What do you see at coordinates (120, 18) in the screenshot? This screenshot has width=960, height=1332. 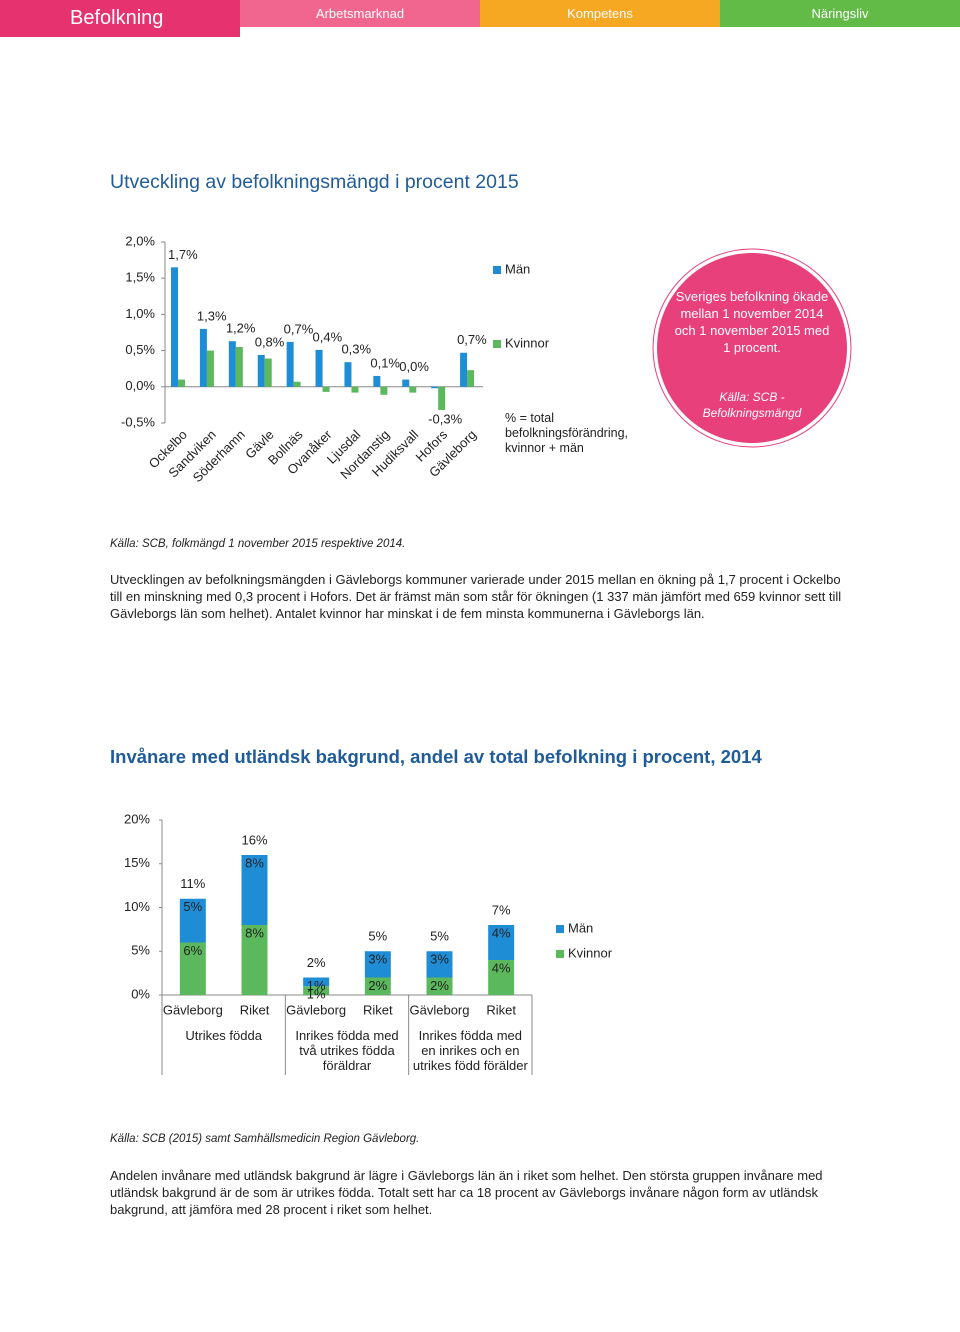 I see `nav-tab: Befolkning` at bounding box center [120, 18].